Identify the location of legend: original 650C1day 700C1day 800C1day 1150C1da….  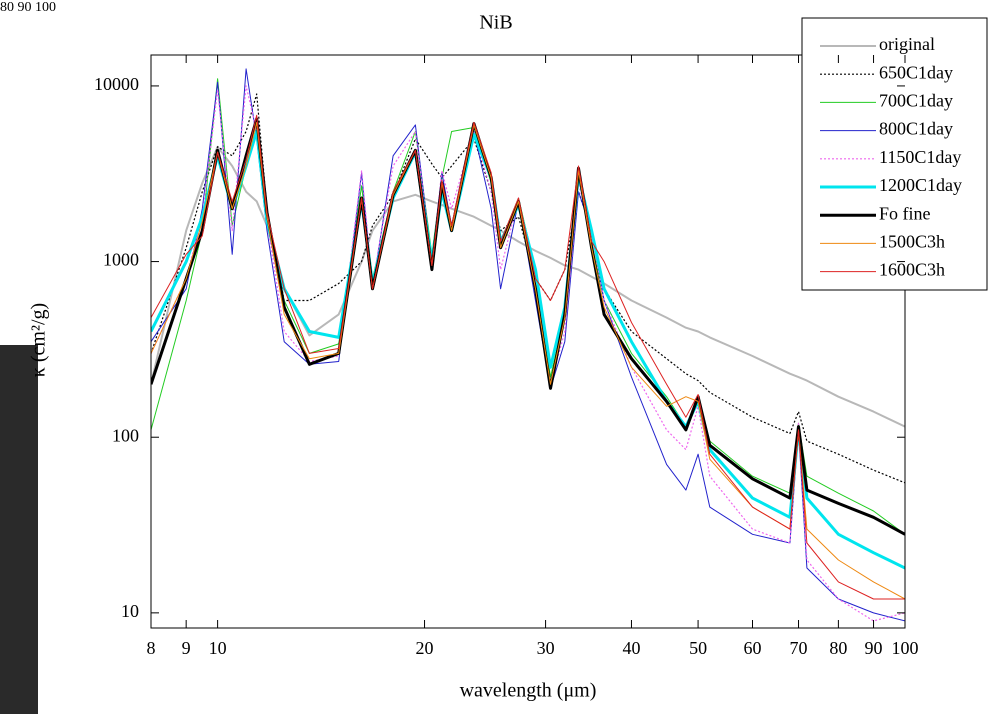
(894, 154).